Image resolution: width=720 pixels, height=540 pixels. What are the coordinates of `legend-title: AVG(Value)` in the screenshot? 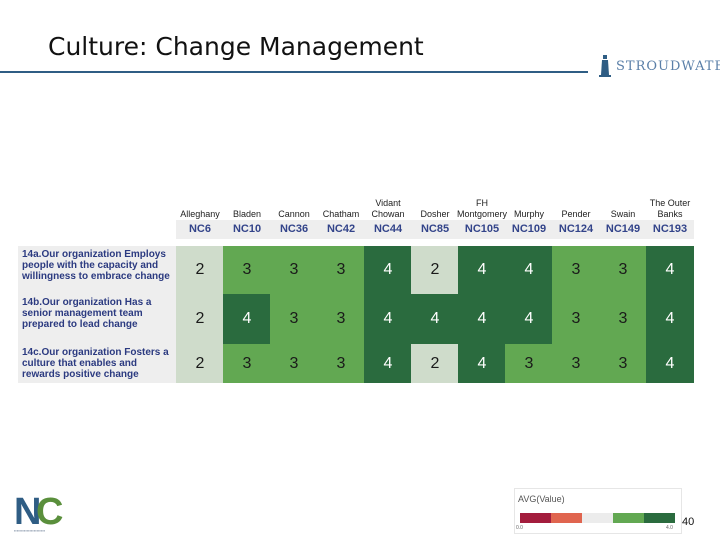 It's located at (541, 499).